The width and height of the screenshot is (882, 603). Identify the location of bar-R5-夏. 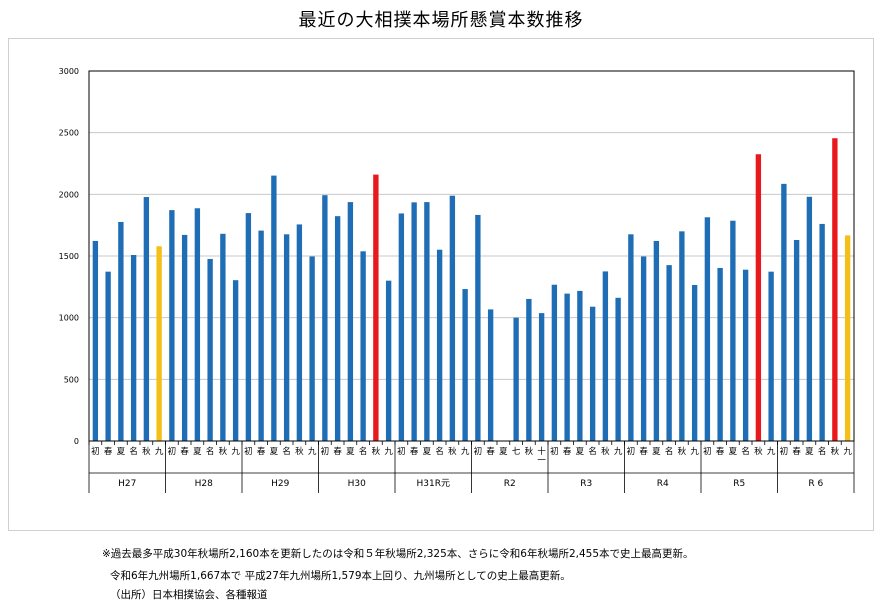
(733, 330).